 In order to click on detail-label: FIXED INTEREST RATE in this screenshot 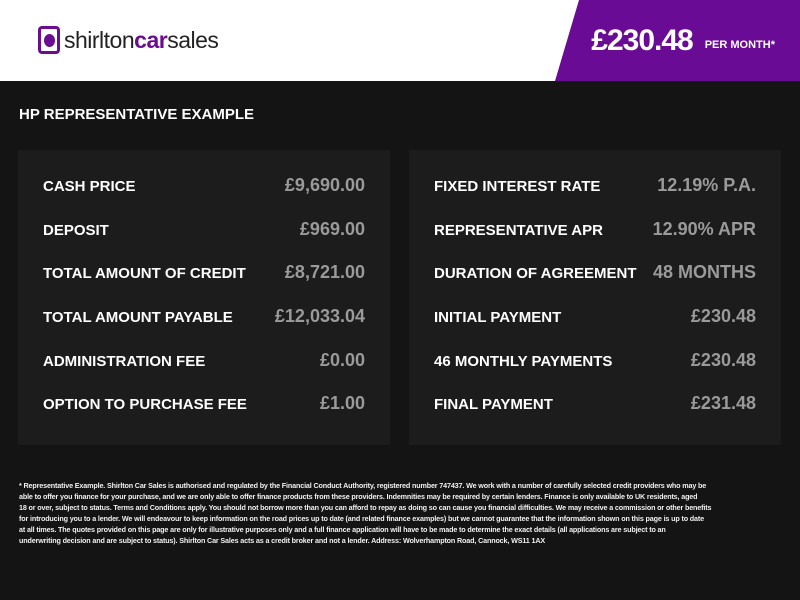, I will do `click(517, 186)`.